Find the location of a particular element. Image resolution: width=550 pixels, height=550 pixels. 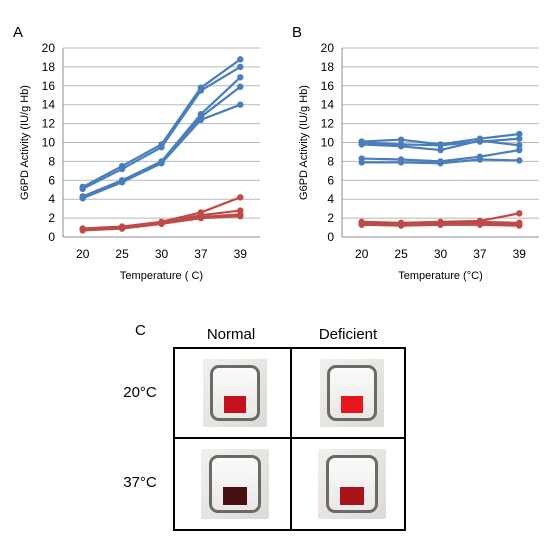

grid-divider-horizontal is located at coordinates (289, 438).